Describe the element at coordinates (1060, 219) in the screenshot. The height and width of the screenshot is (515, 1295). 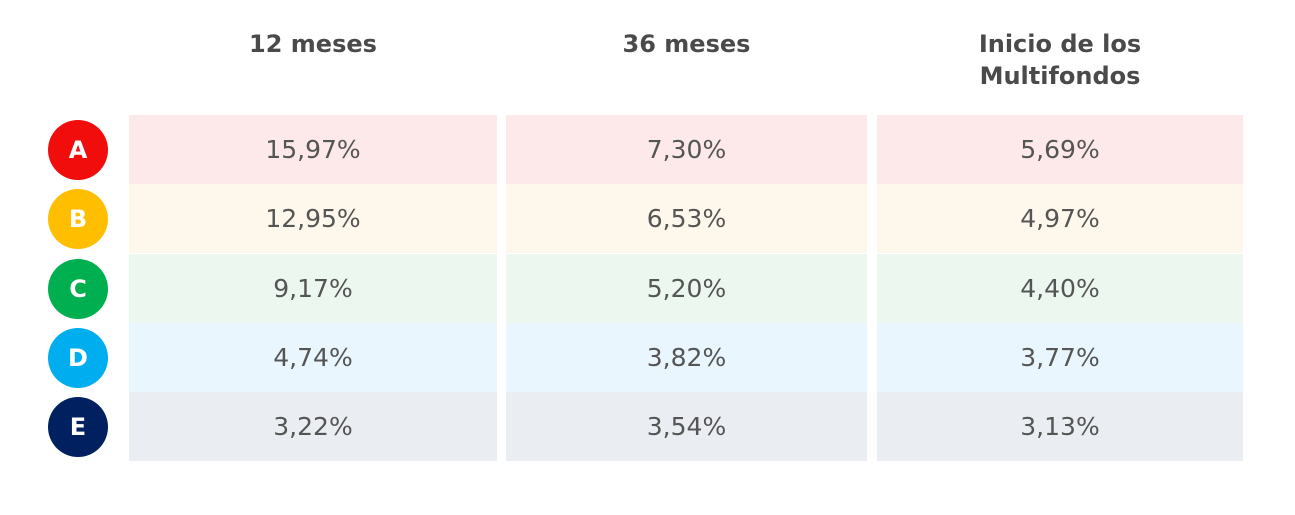
I see `return-cell: 4,97%` at that location.